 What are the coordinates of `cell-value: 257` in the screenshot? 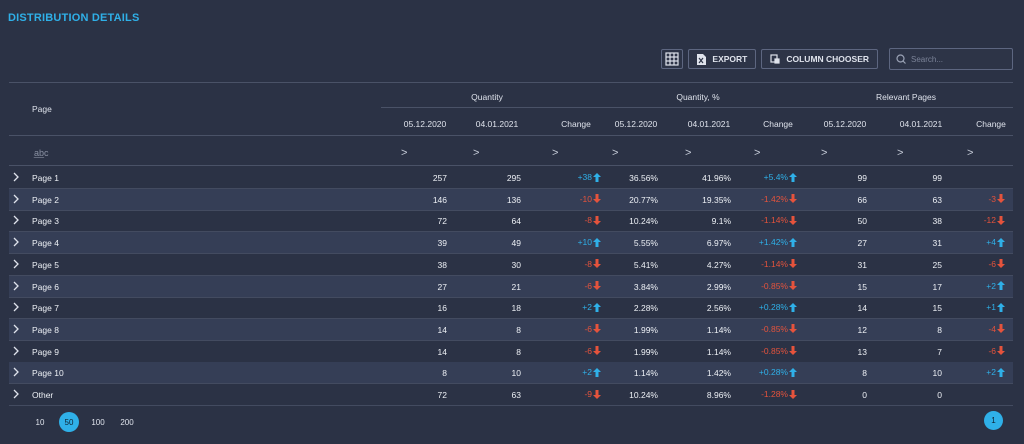 It's located at (439, 178).